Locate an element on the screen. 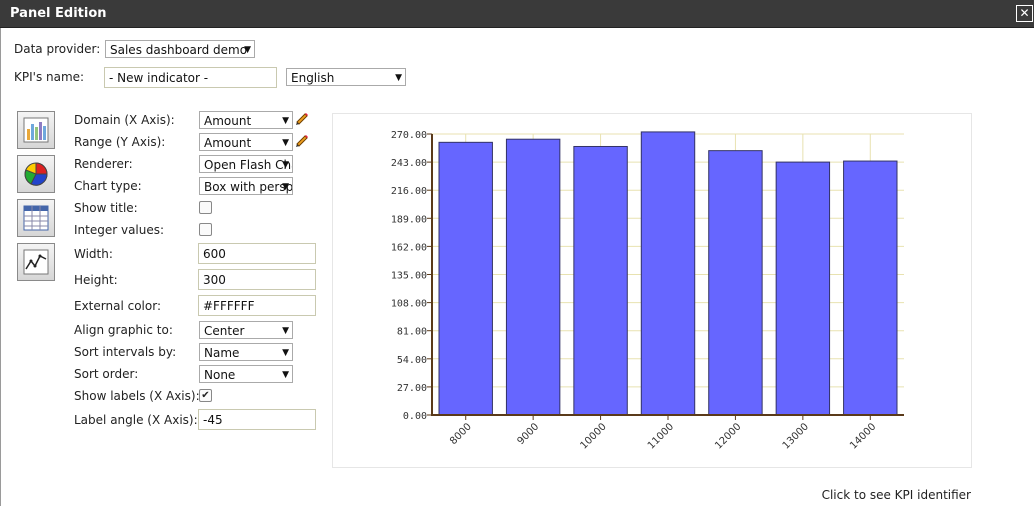 Image resolution: width=1034 pixels, height=506 pixels. table-icon is located at coordinates (36, 218).